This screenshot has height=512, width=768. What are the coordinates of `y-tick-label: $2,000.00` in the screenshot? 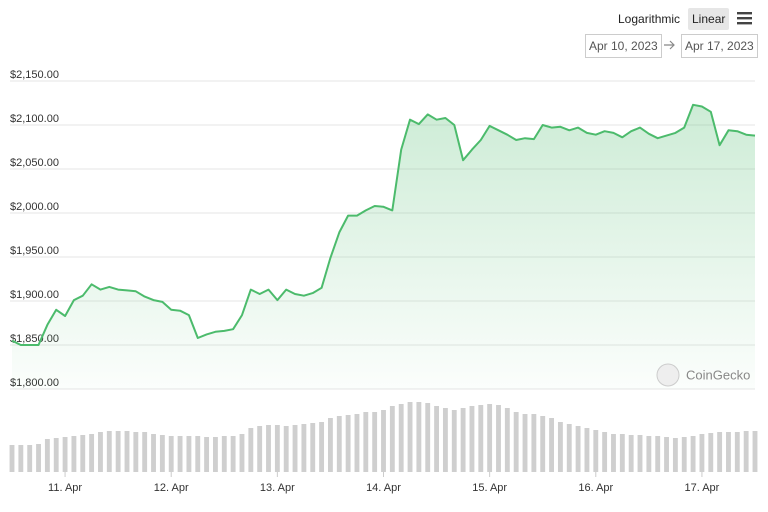 It's located at (34, 207).